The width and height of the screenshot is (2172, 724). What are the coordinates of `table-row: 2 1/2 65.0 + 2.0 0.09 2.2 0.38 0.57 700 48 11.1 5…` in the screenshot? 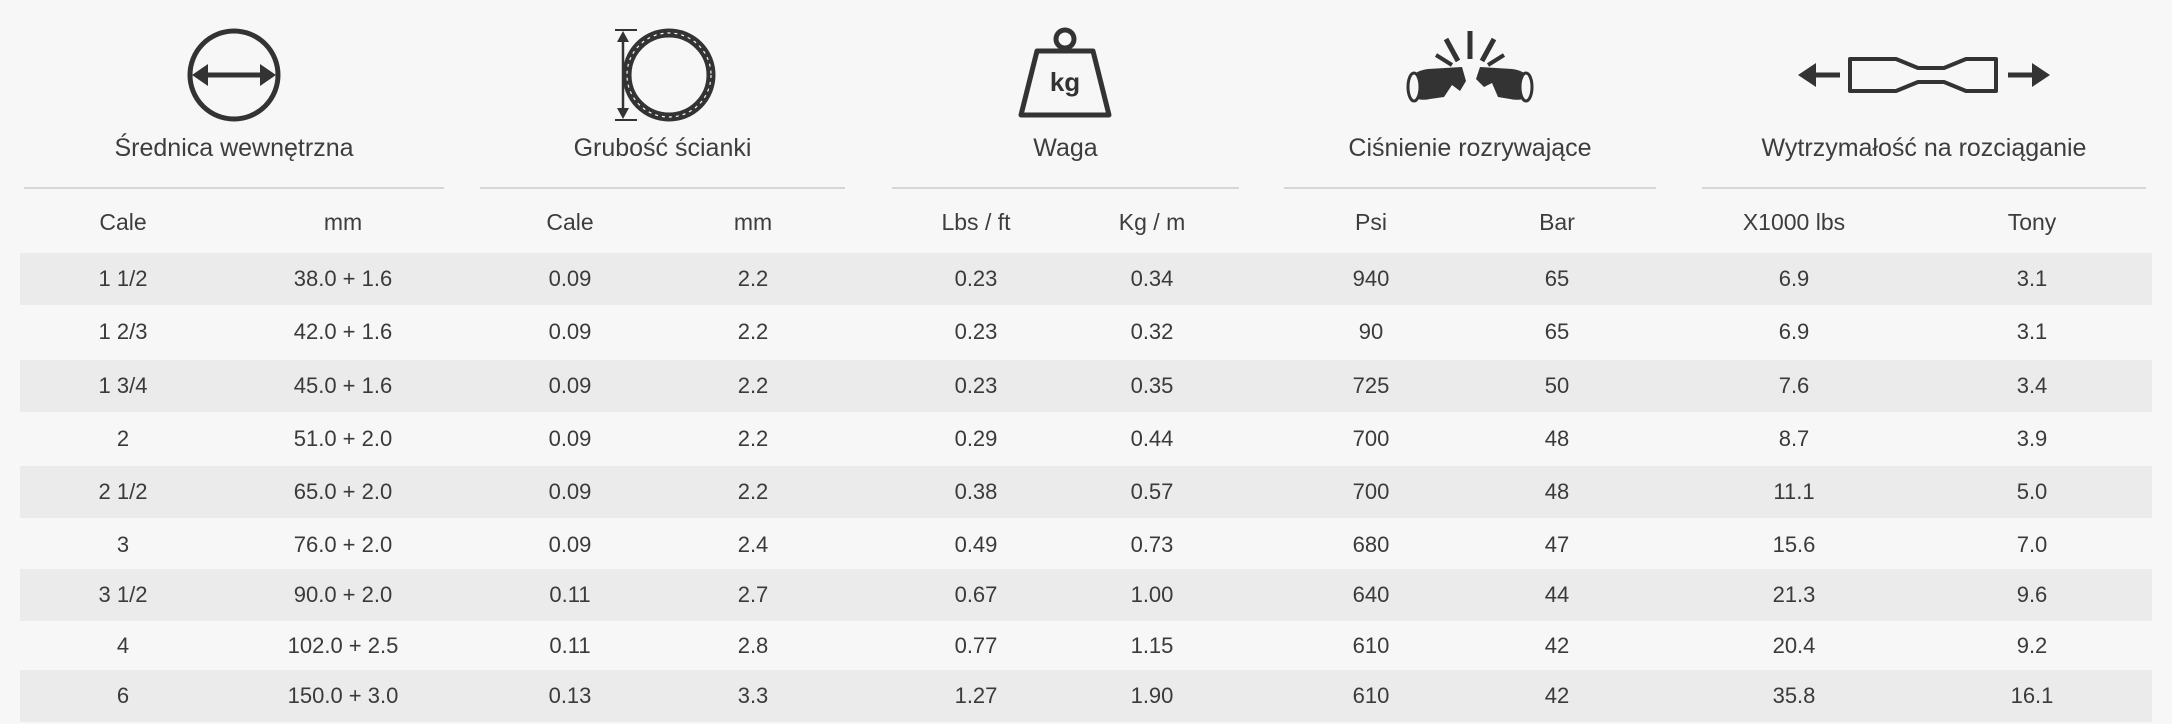 It's located at (1086, 492).